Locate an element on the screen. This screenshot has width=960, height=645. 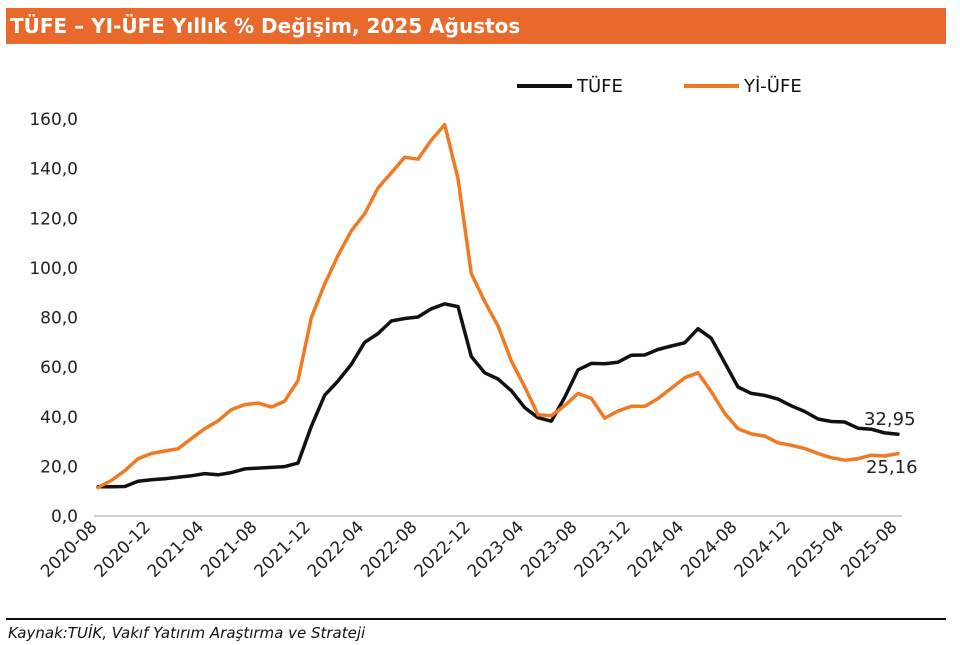
y-tick-label: 100,0 is located at coordinates (53, 269).